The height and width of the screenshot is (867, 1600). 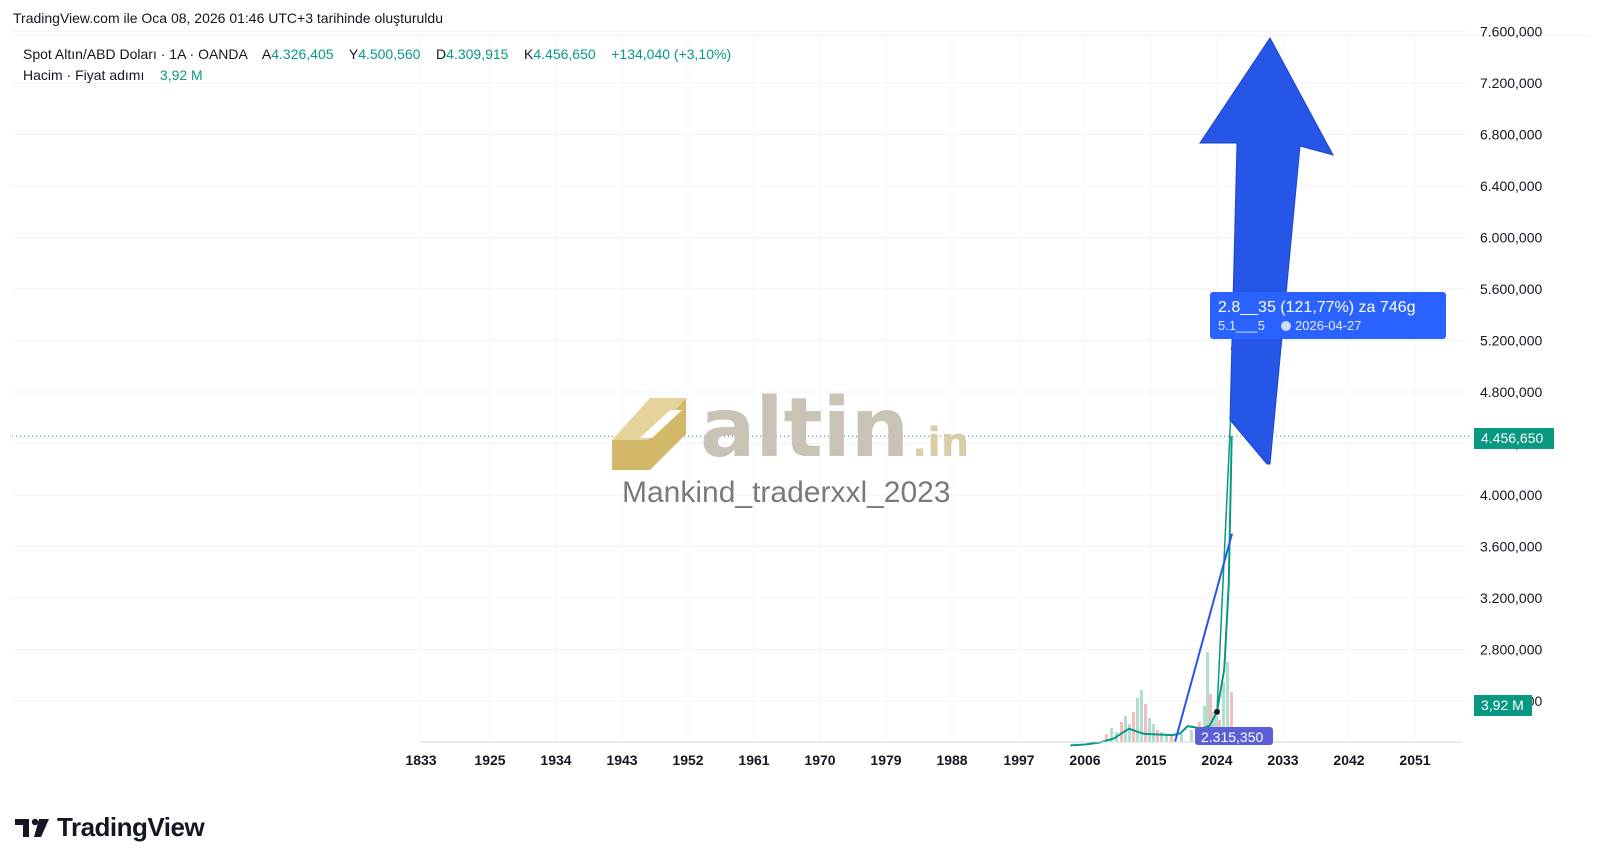 I want to click on projection-arrow, so click(x=1266, y=251).